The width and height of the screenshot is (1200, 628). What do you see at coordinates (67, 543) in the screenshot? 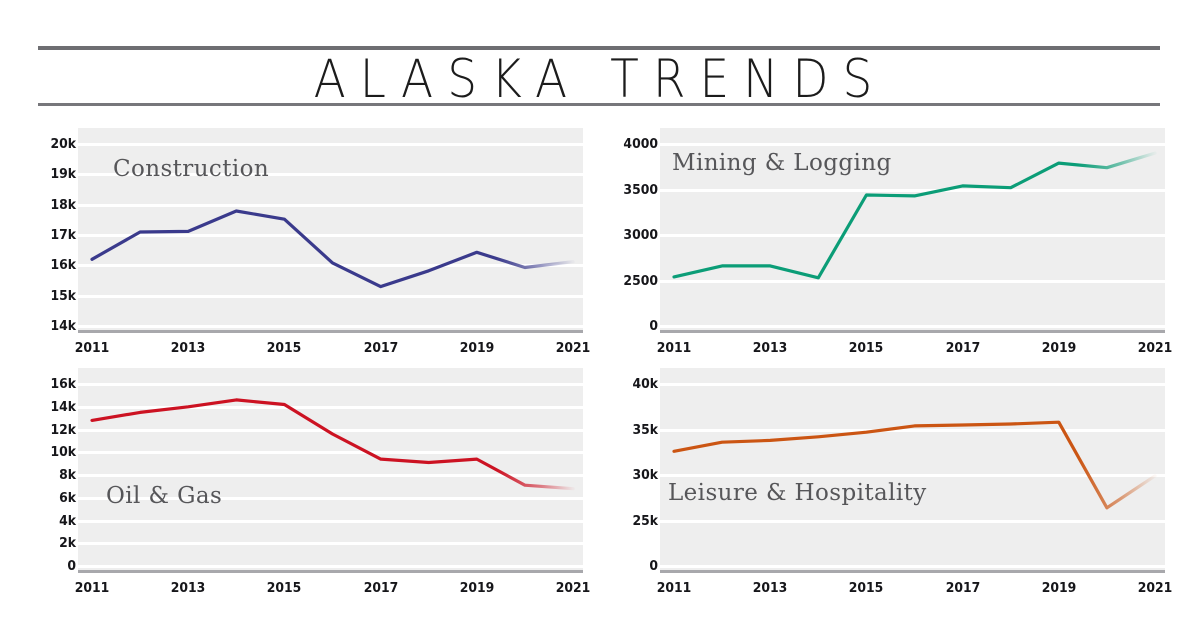
I see `y-tick-label: 2k` at bounding box center [67, 543].